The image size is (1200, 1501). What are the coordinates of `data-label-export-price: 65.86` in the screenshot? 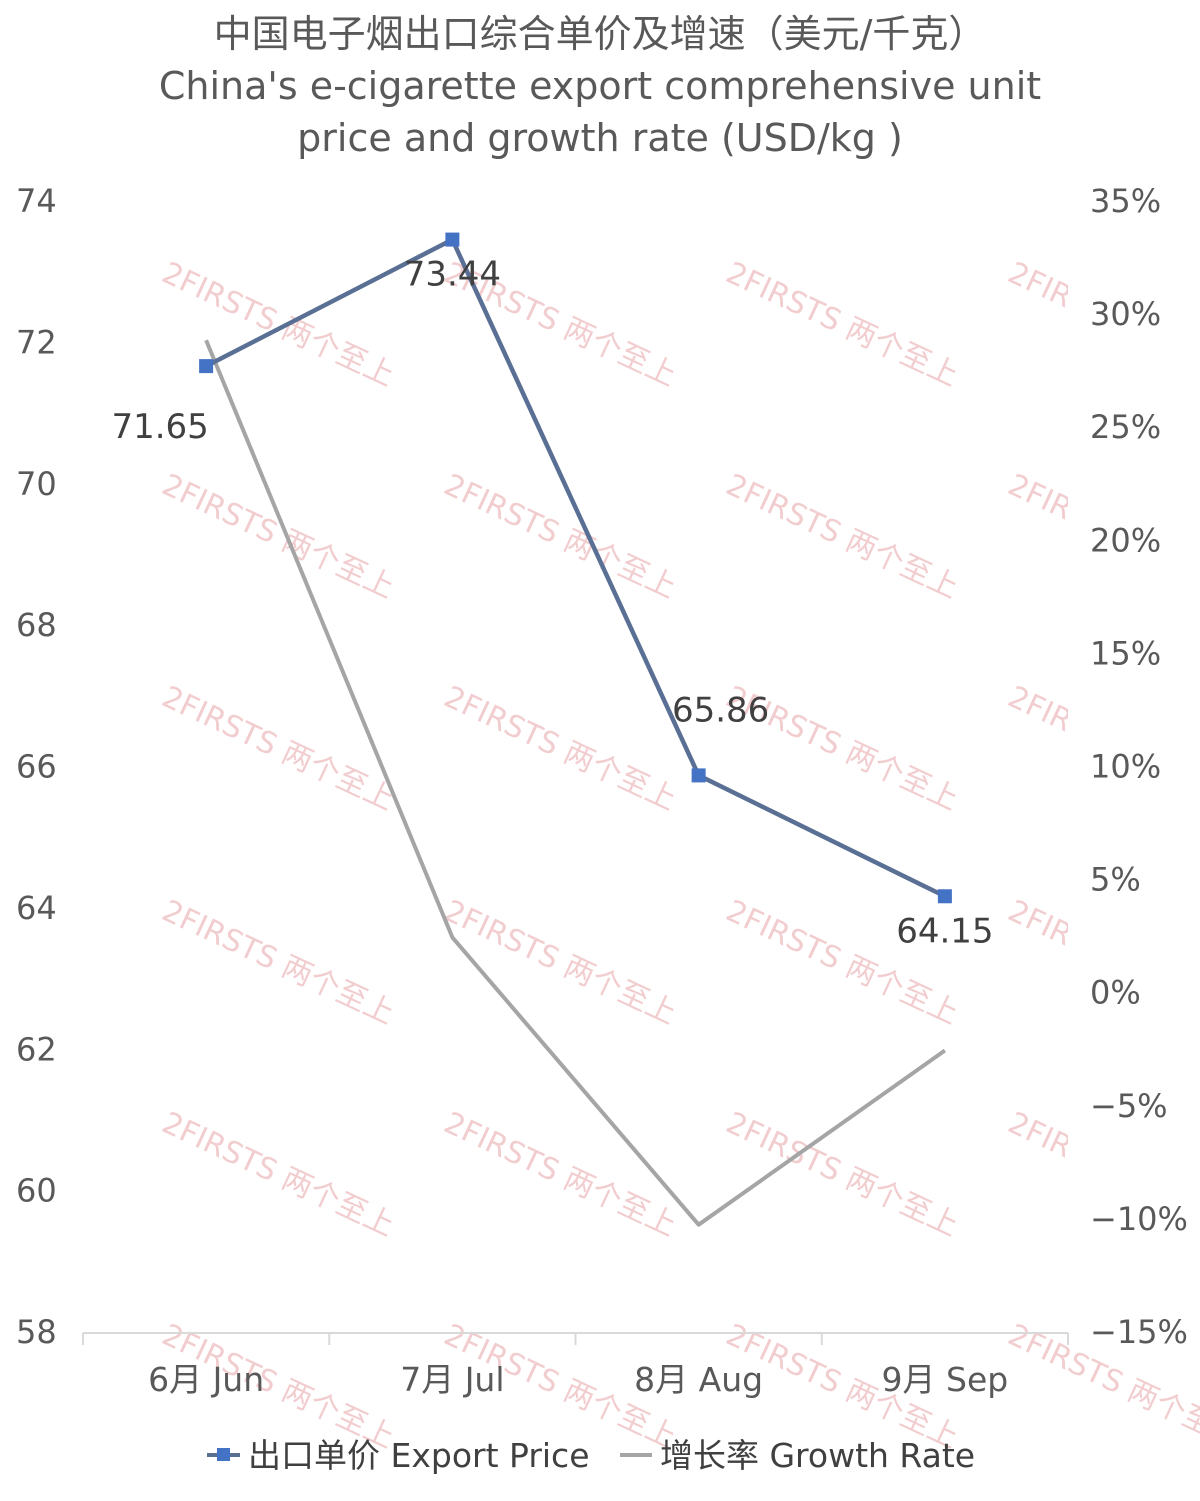 It's located at (720, 710).